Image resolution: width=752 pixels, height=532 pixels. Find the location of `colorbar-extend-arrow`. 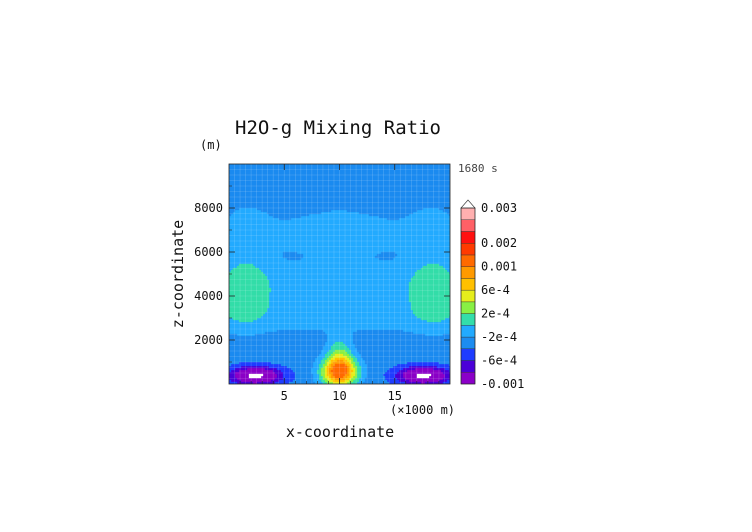

colorbar-extend-arrow is located at coordinates (468, 204).